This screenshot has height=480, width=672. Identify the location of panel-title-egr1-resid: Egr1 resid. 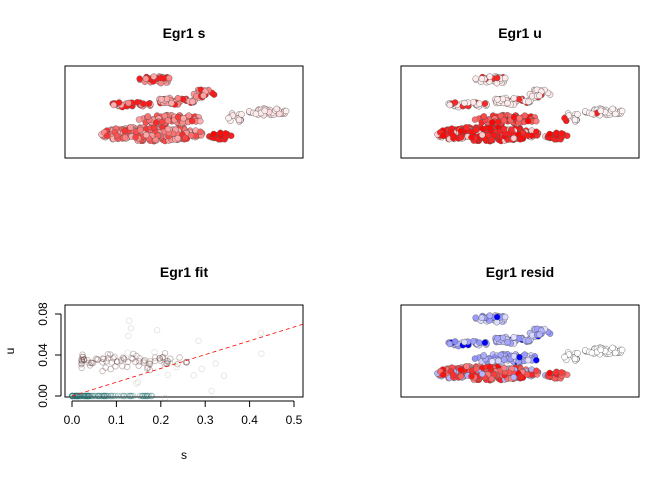
(520, 272).